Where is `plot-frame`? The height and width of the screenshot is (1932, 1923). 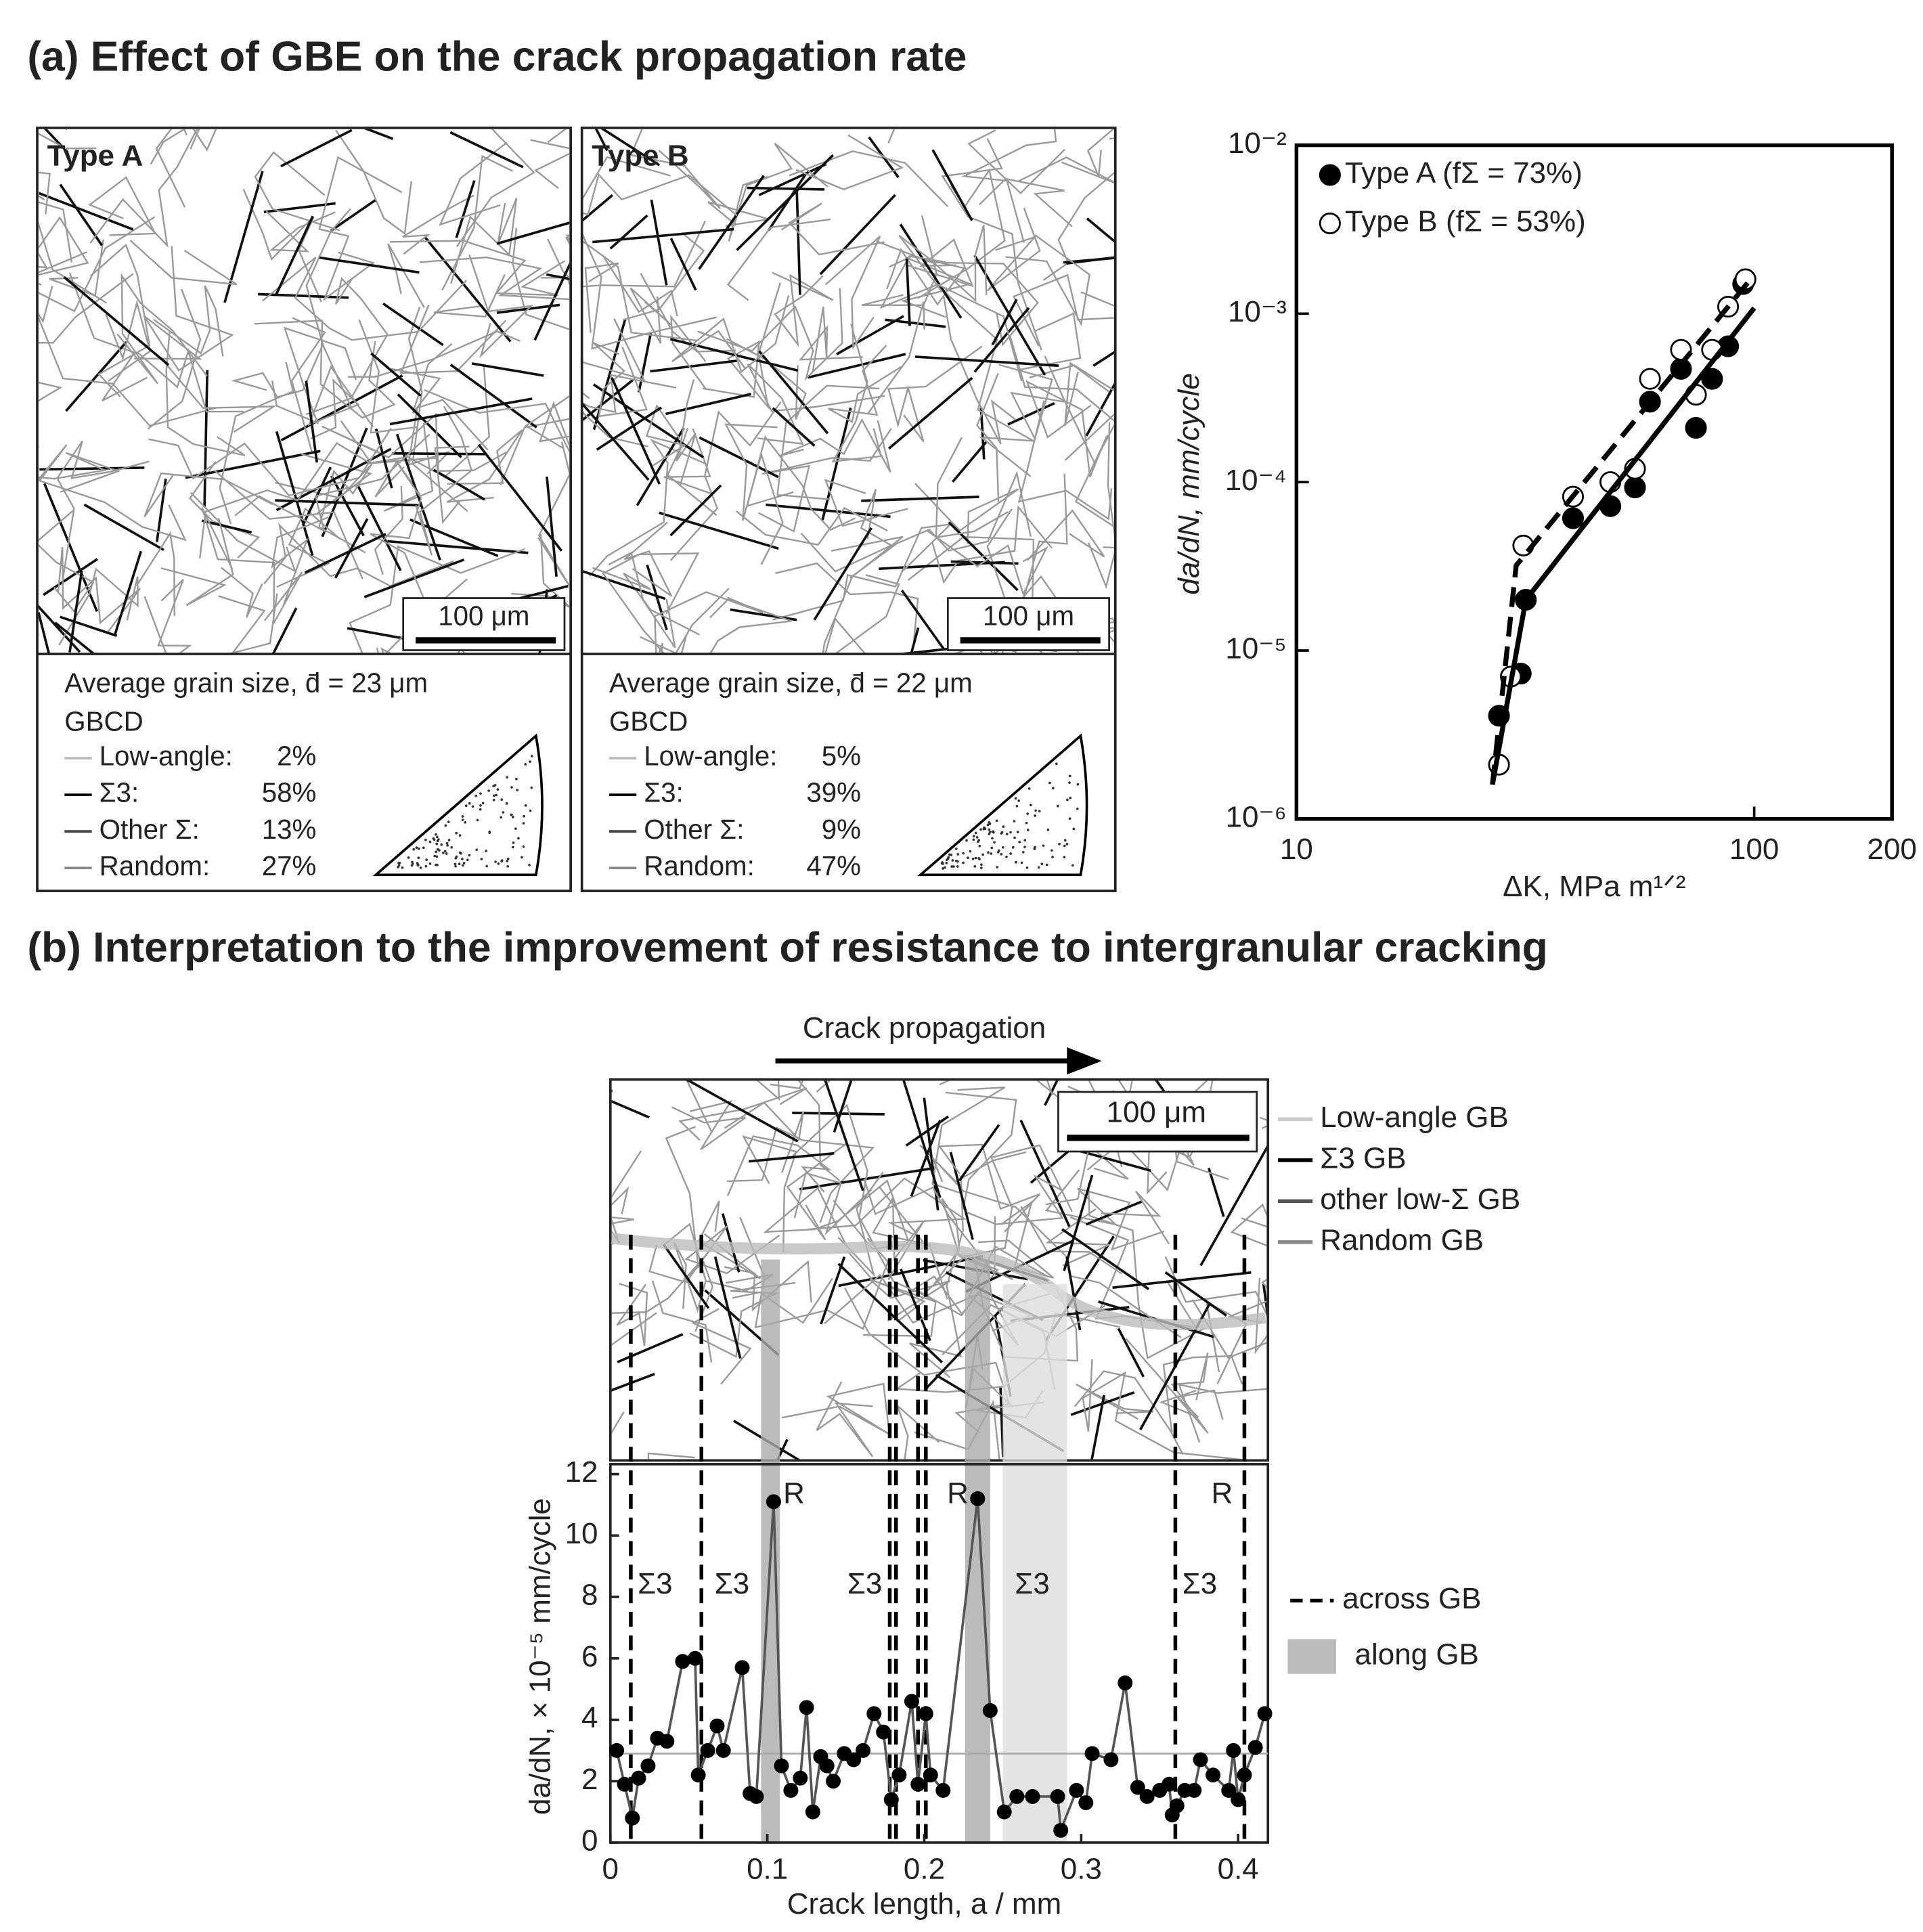 plot-frame is located at coordinates (940, 1653).